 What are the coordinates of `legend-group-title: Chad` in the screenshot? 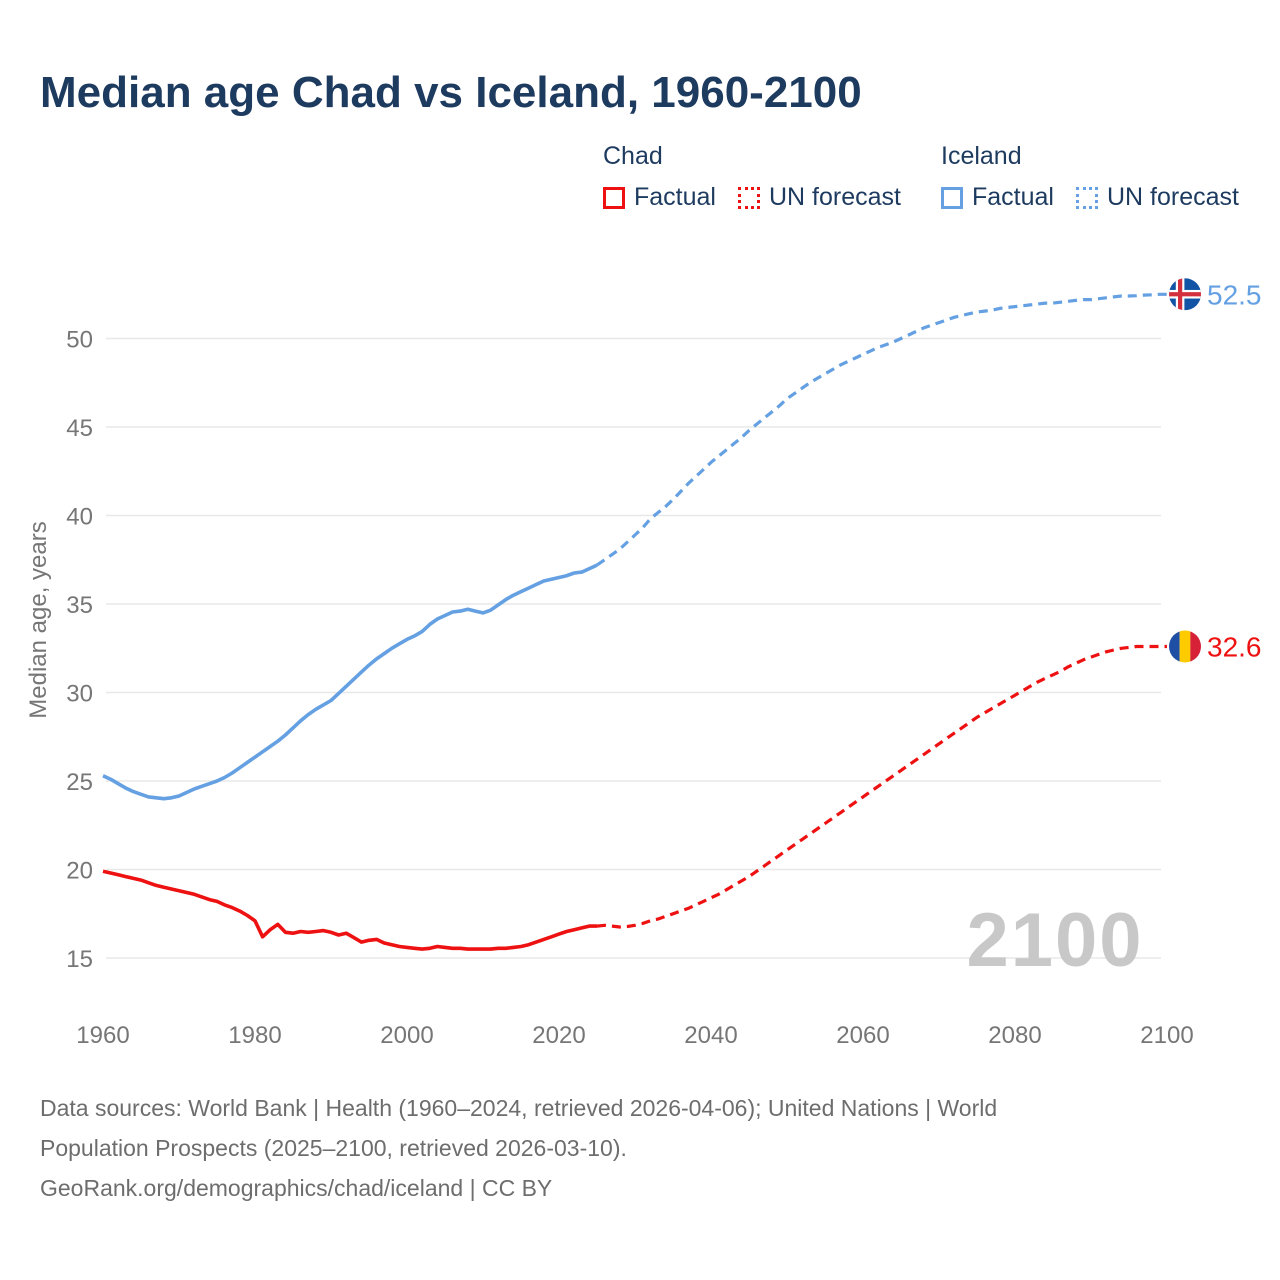 It's located at (633, 156).